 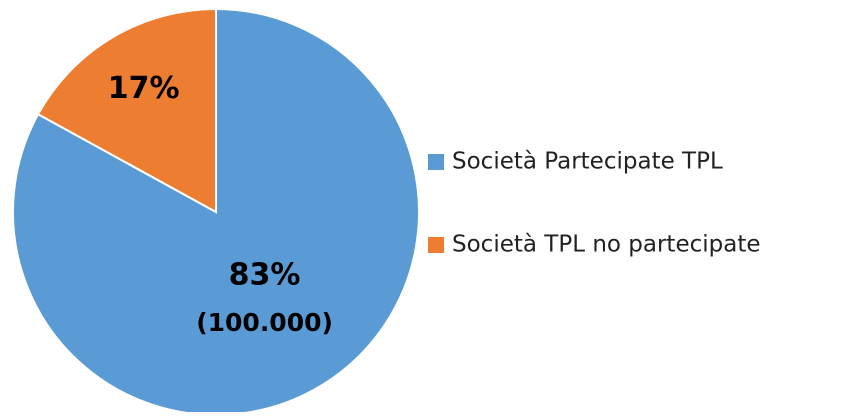 What do you see at coordinates (265, 275) in the screenshot?
I see `slice-label: 83%` at bounding box center [265, 275].